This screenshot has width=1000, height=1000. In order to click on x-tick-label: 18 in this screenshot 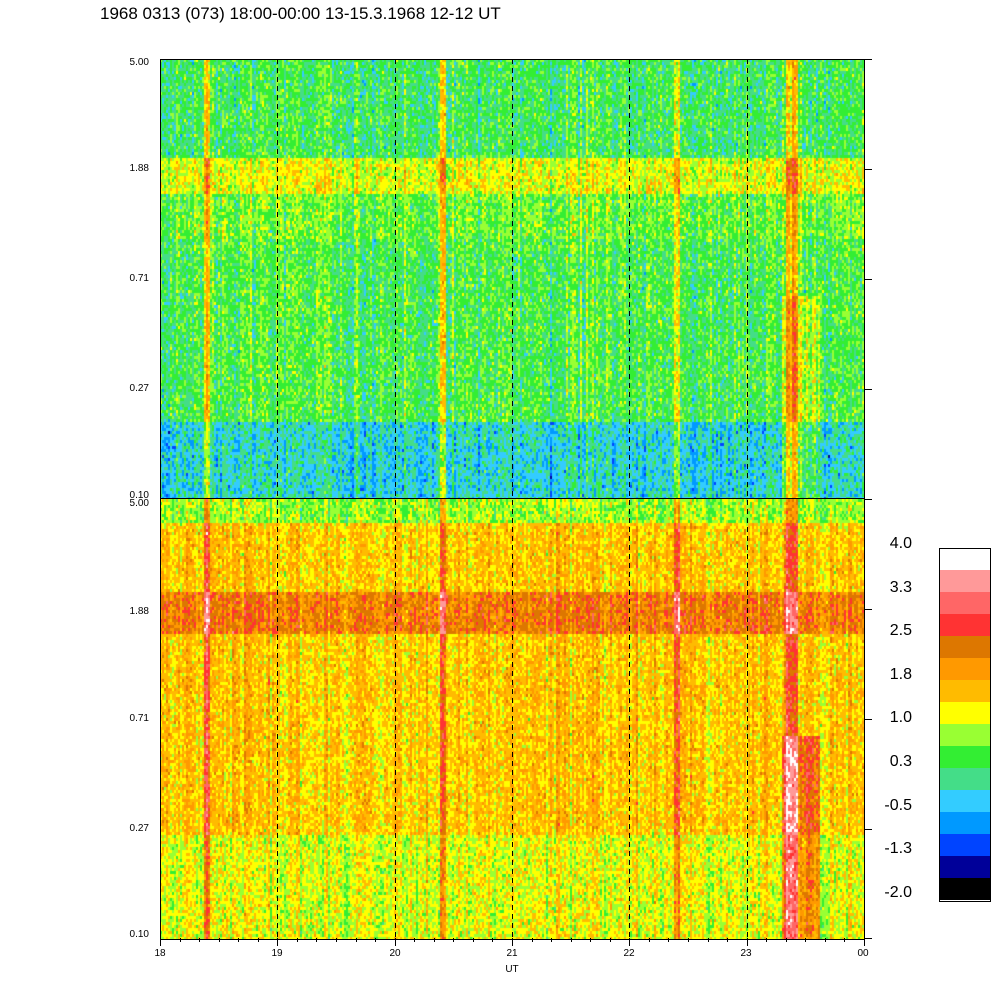, I will do `click(160, 953)`.